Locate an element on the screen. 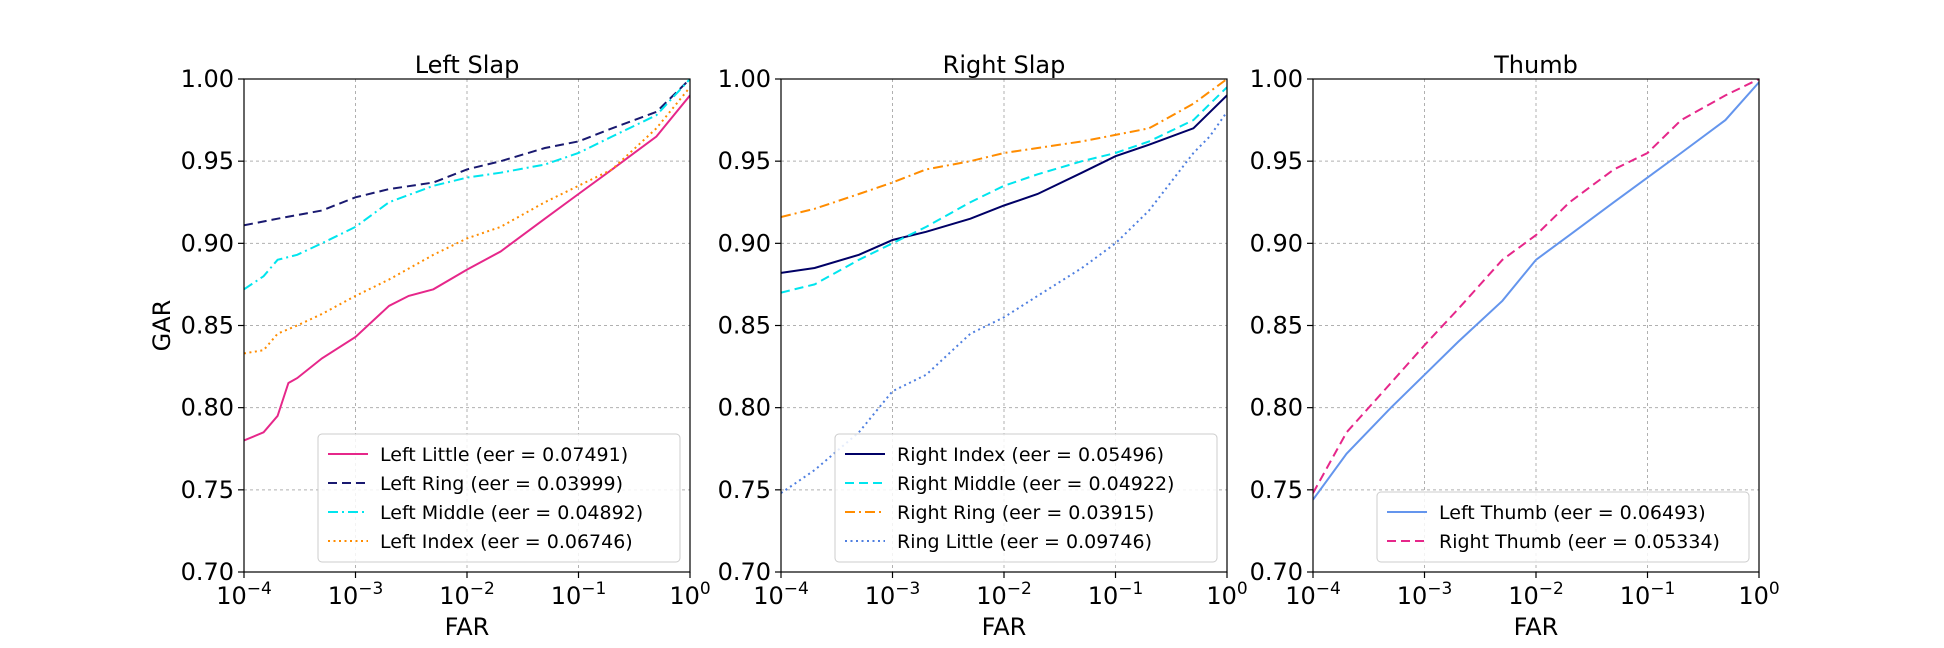  legend-label: Right Middle (eer = 0.04922) is located at coordinates (1035, 484).